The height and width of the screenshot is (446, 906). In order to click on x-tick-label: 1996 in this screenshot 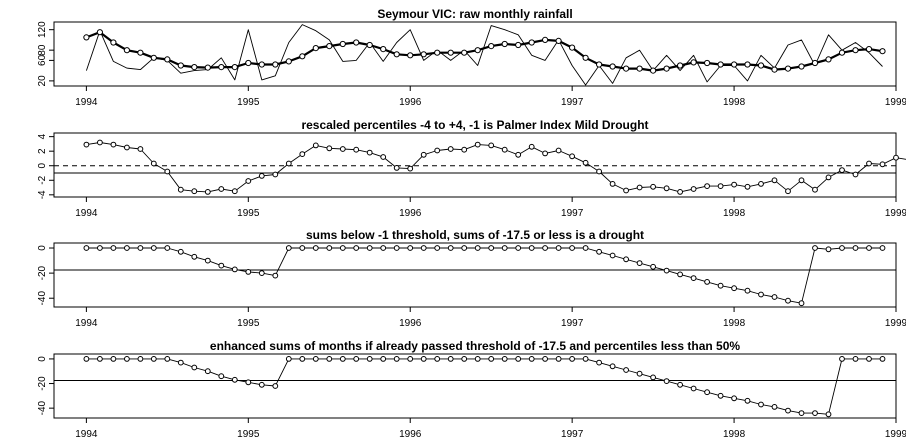, I will do `click(410, 102)`.